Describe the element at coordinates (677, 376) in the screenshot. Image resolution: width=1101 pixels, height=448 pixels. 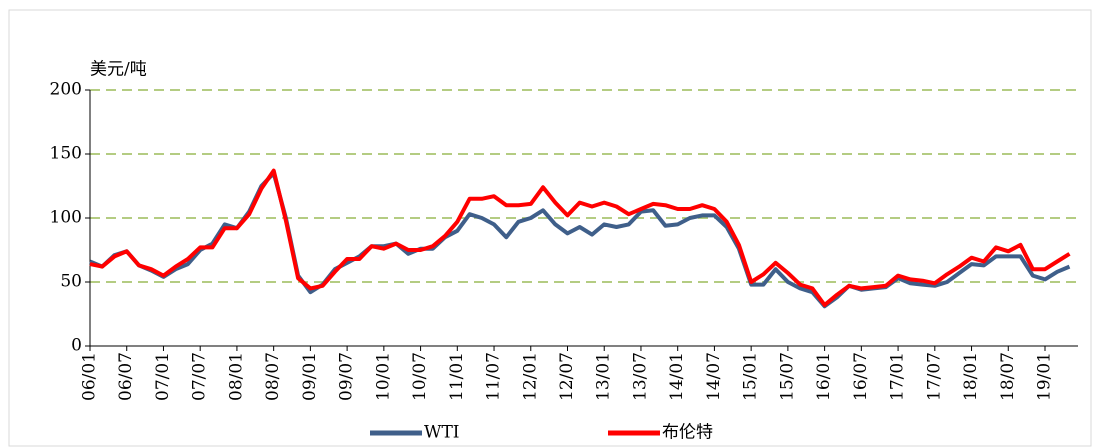
I see `x-tick-label: 14/01` at that location.